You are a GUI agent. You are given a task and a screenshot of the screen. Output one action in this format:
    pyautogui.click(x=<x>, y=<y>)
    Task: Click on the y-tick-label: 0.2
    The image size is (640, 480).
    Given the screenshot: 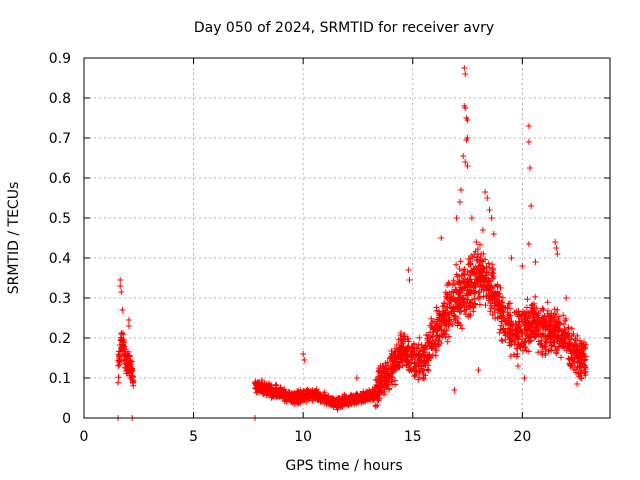 What is the action you would take?
    pyautogui.click(x=60, y=339)
    